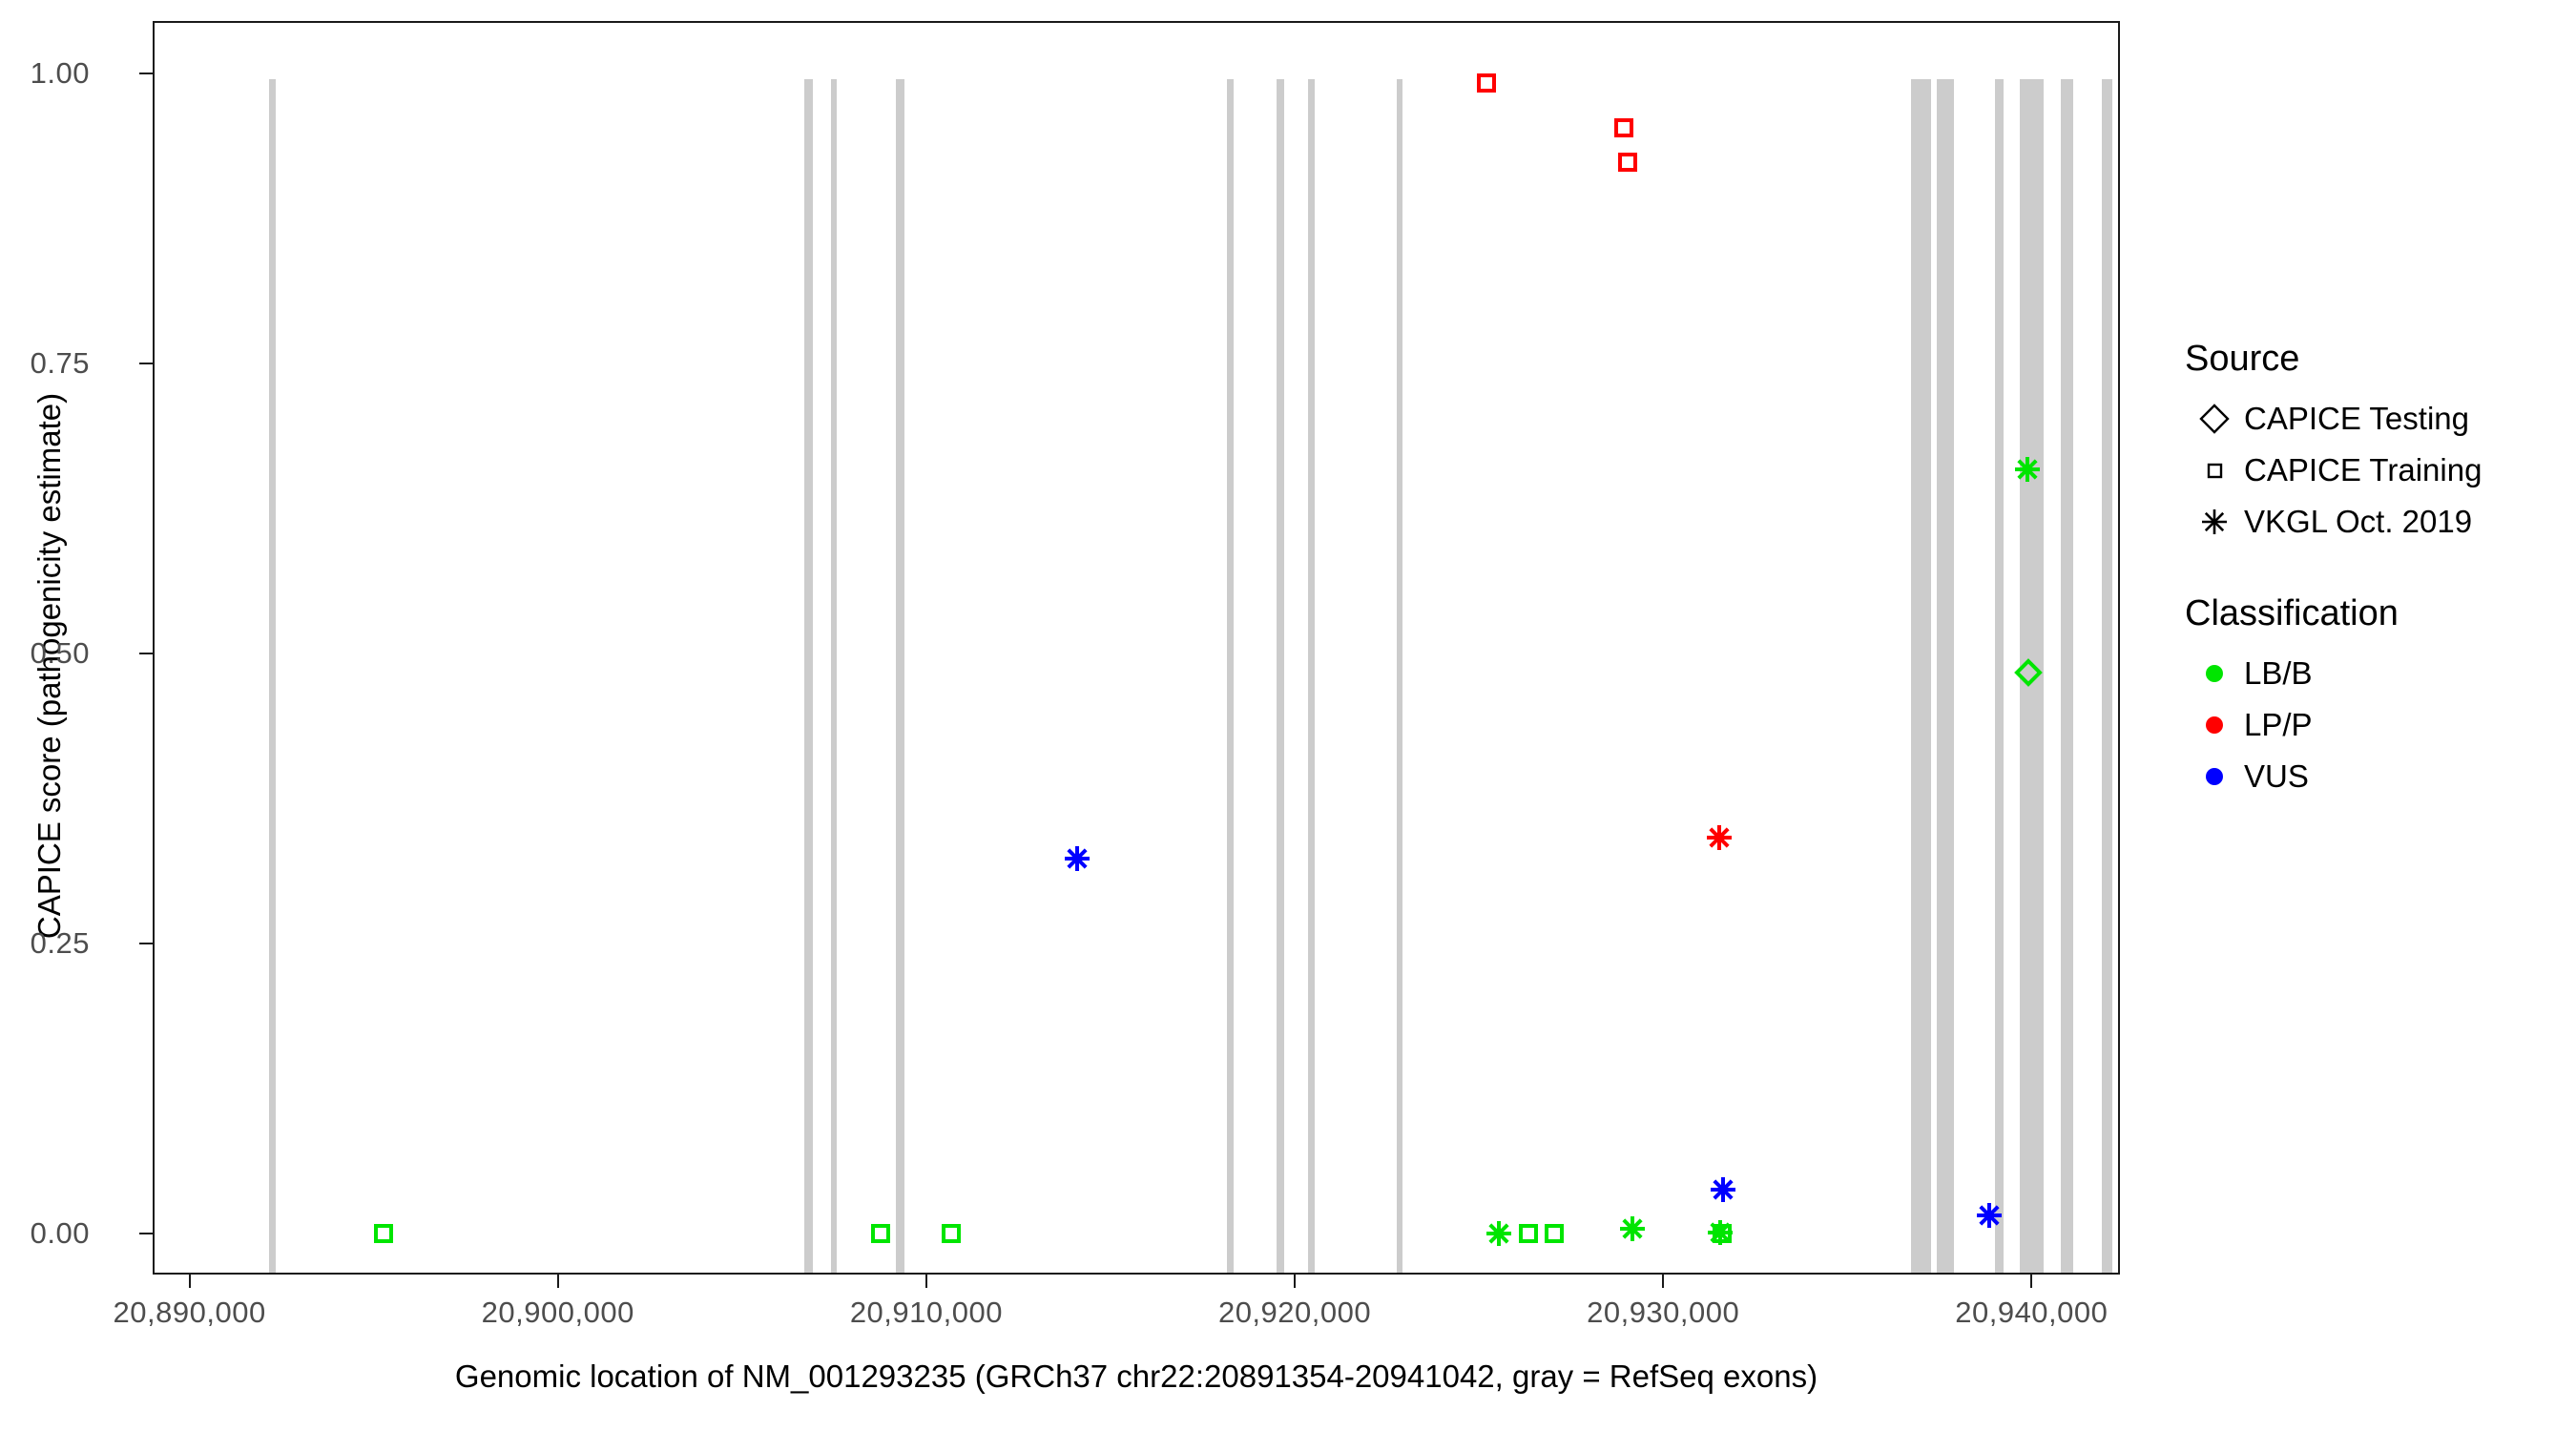 The width and height of the screenshot is (2576, 1431). I want to click on legend-item-lp-p: LP/P, so click(2375, 725).